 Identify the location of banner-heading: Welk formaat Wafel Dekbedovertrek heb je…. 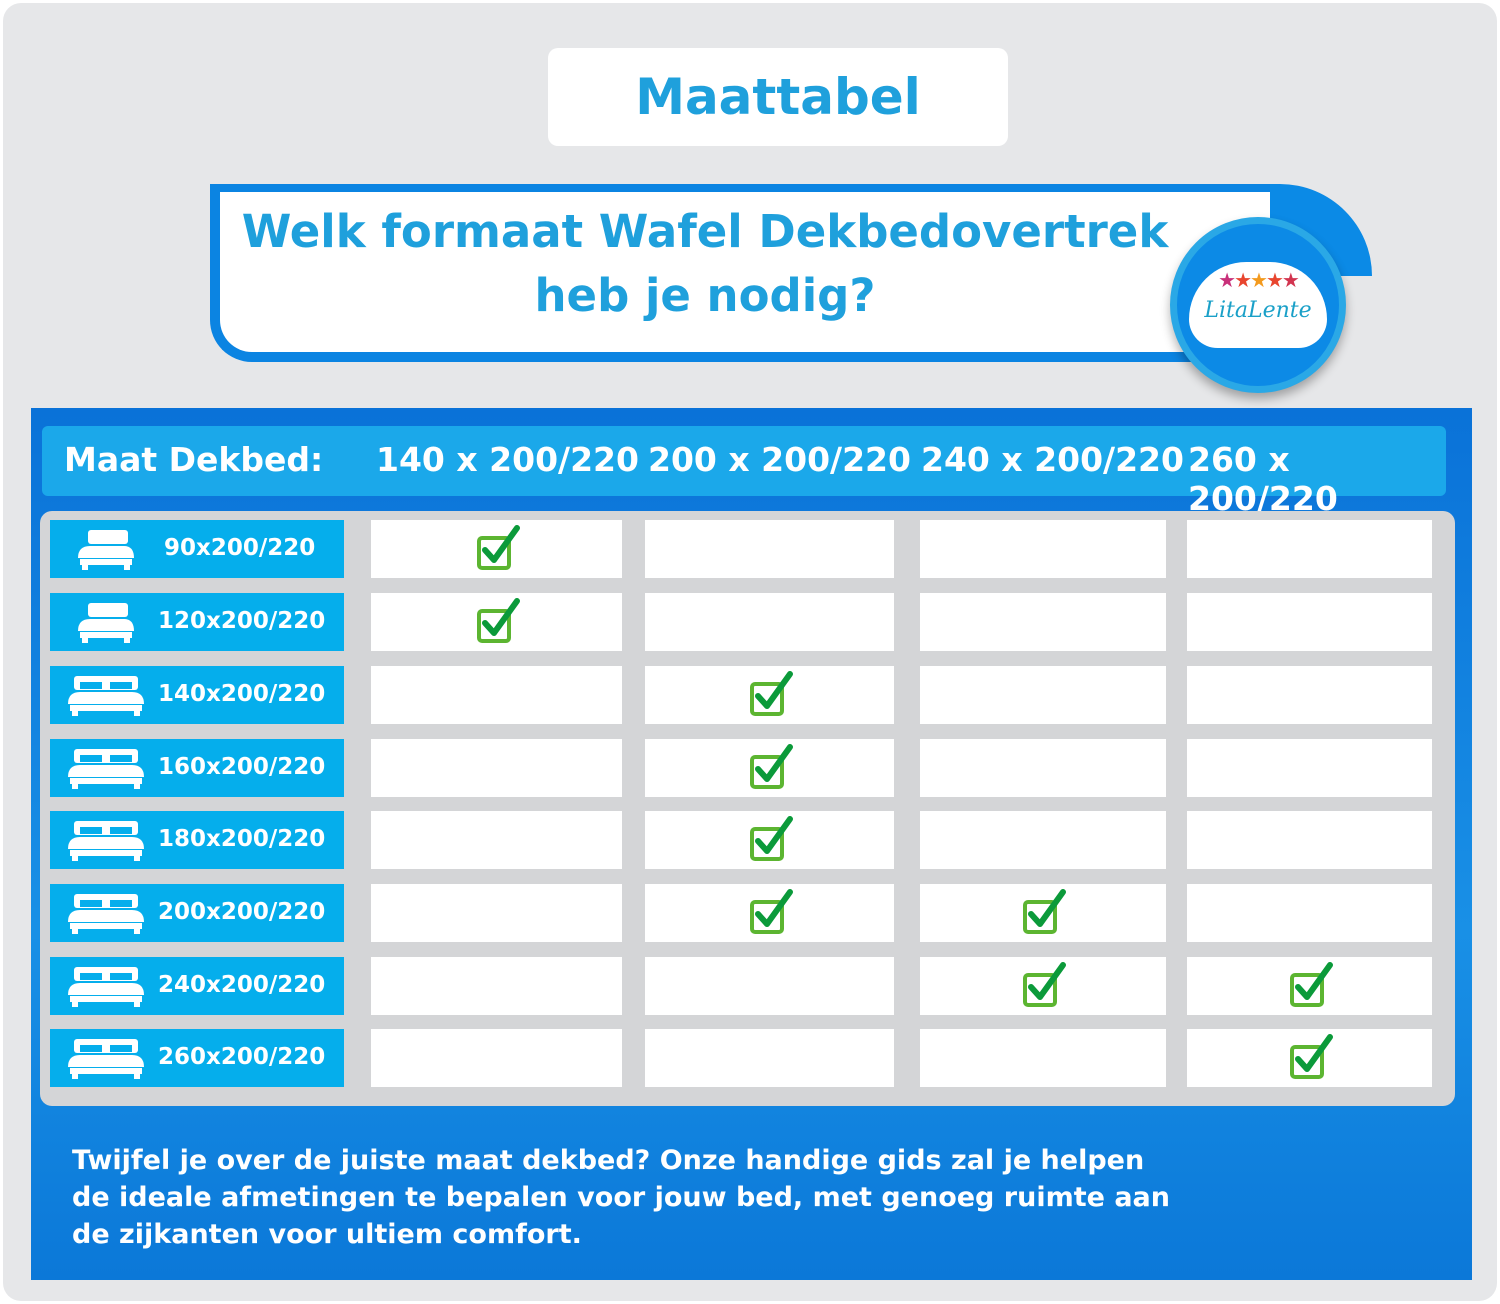
(705, 264).